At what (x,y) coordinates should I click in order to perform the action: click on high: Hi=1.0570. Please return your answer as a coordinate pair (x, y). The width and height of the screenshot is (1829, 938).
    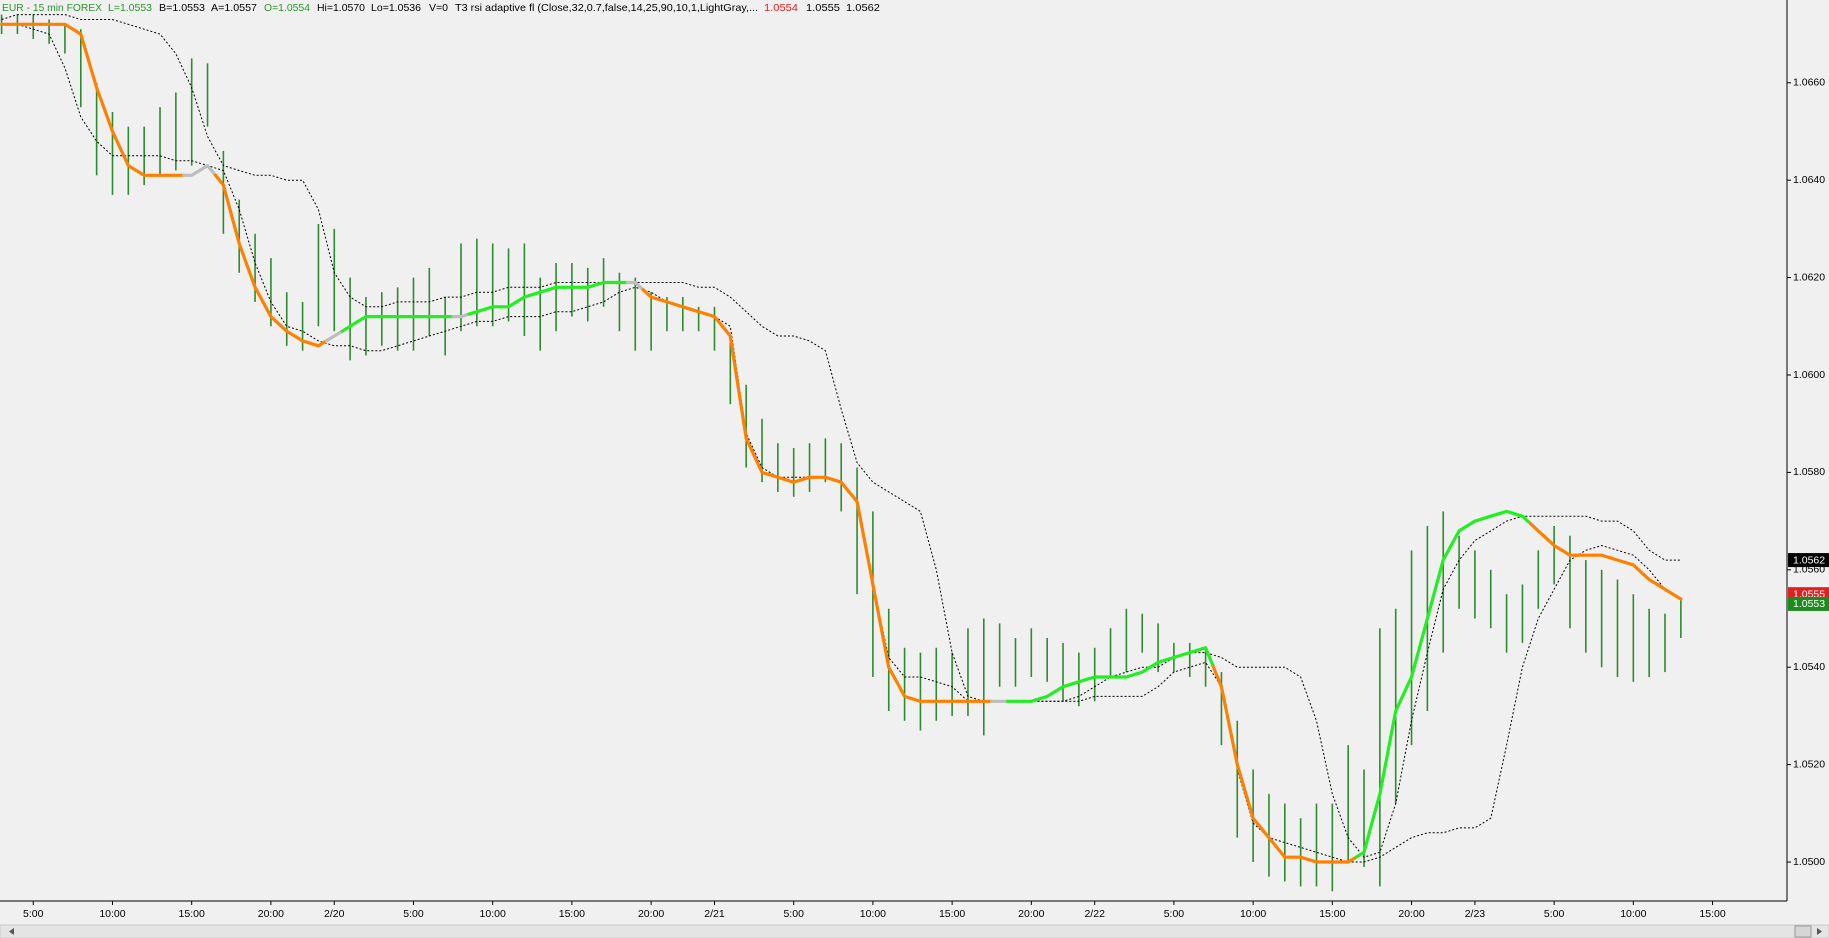
    Looking at the image, I should click on (341, 8).